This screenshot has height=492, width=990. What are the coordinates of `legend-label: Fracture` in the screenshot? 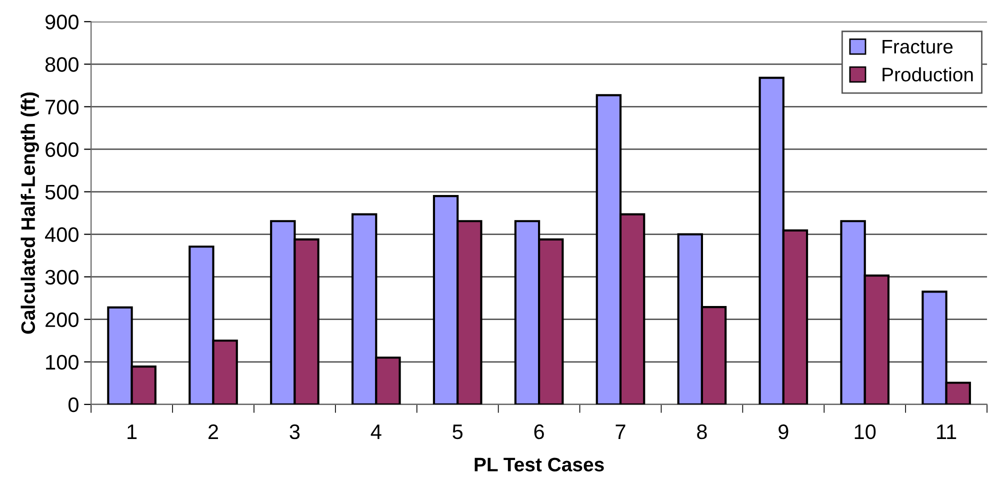 It's located at (917, 47).